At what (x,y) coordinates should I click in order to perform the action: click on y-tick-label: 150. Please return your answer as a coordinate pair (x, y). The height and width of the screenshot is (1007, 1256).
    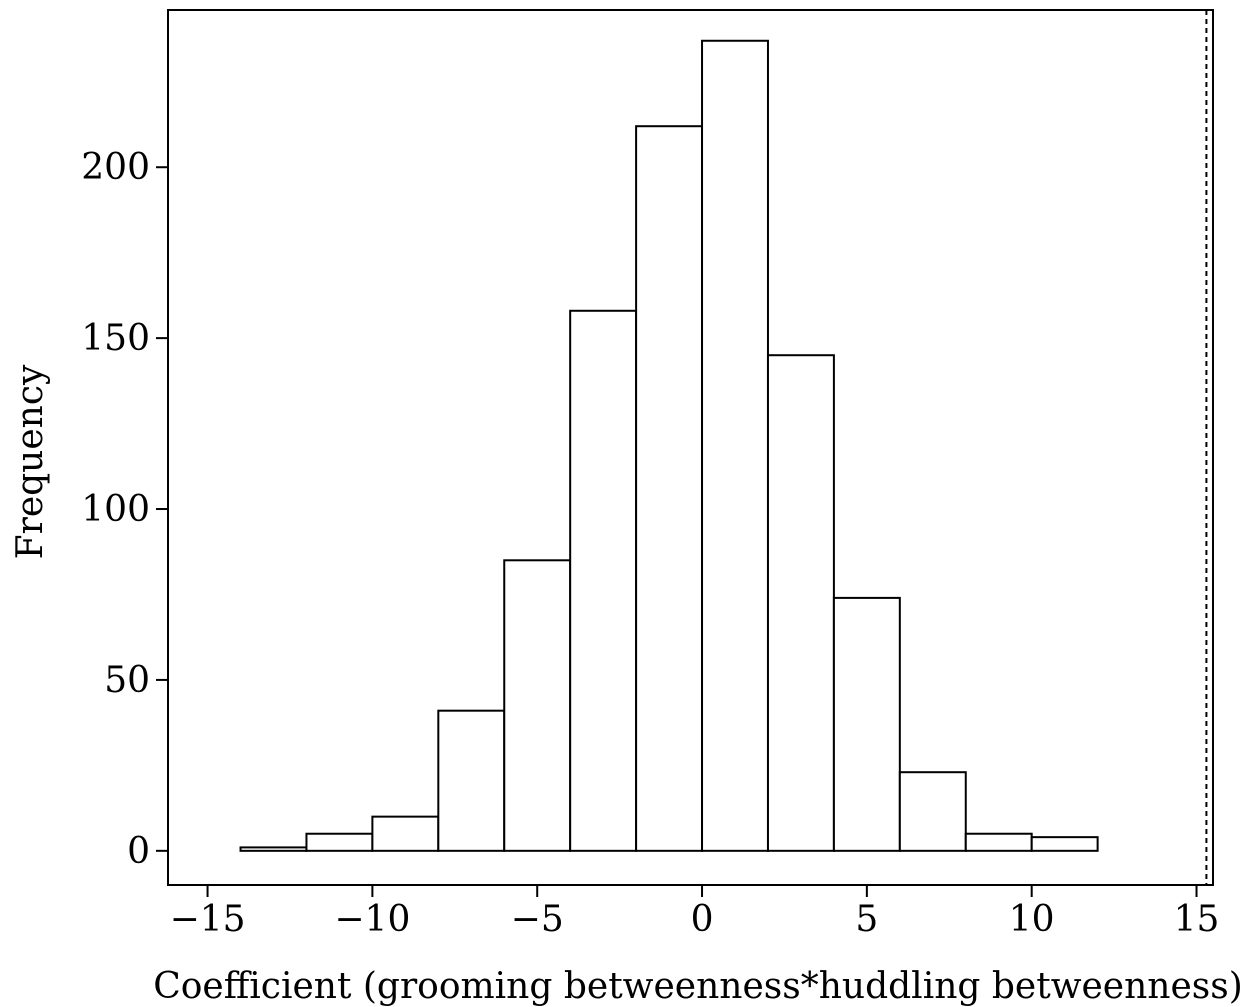
    Looking at the image, I should click on (115, 338).